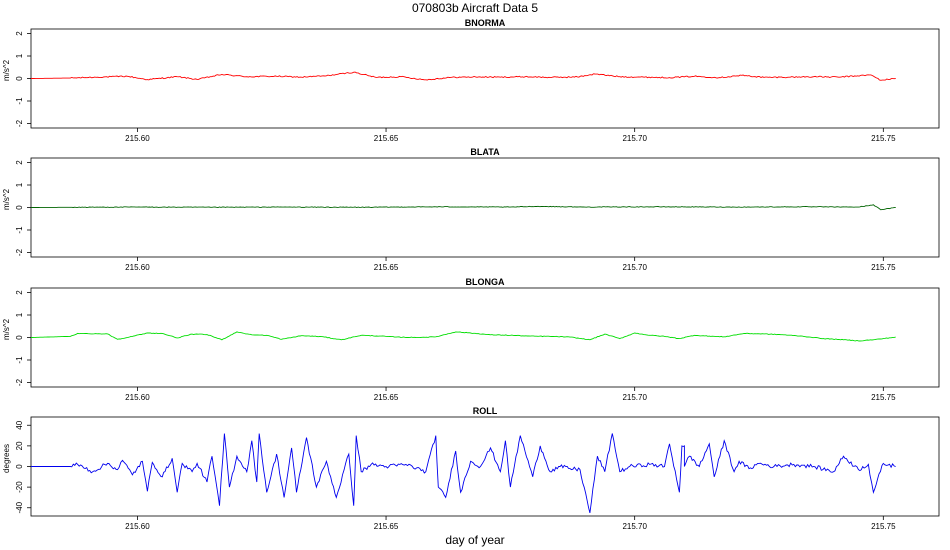  Describe the element at coordinates (6, 458) in the screenshot. I see `y-axis-label: degrees` at that location.